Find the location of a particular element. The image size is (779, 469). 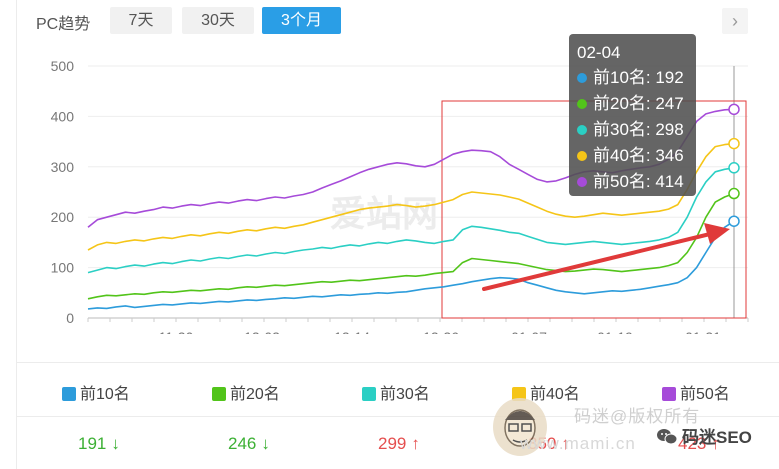

legend-item-top10: 前10名 is located at coordinates (96, 392).